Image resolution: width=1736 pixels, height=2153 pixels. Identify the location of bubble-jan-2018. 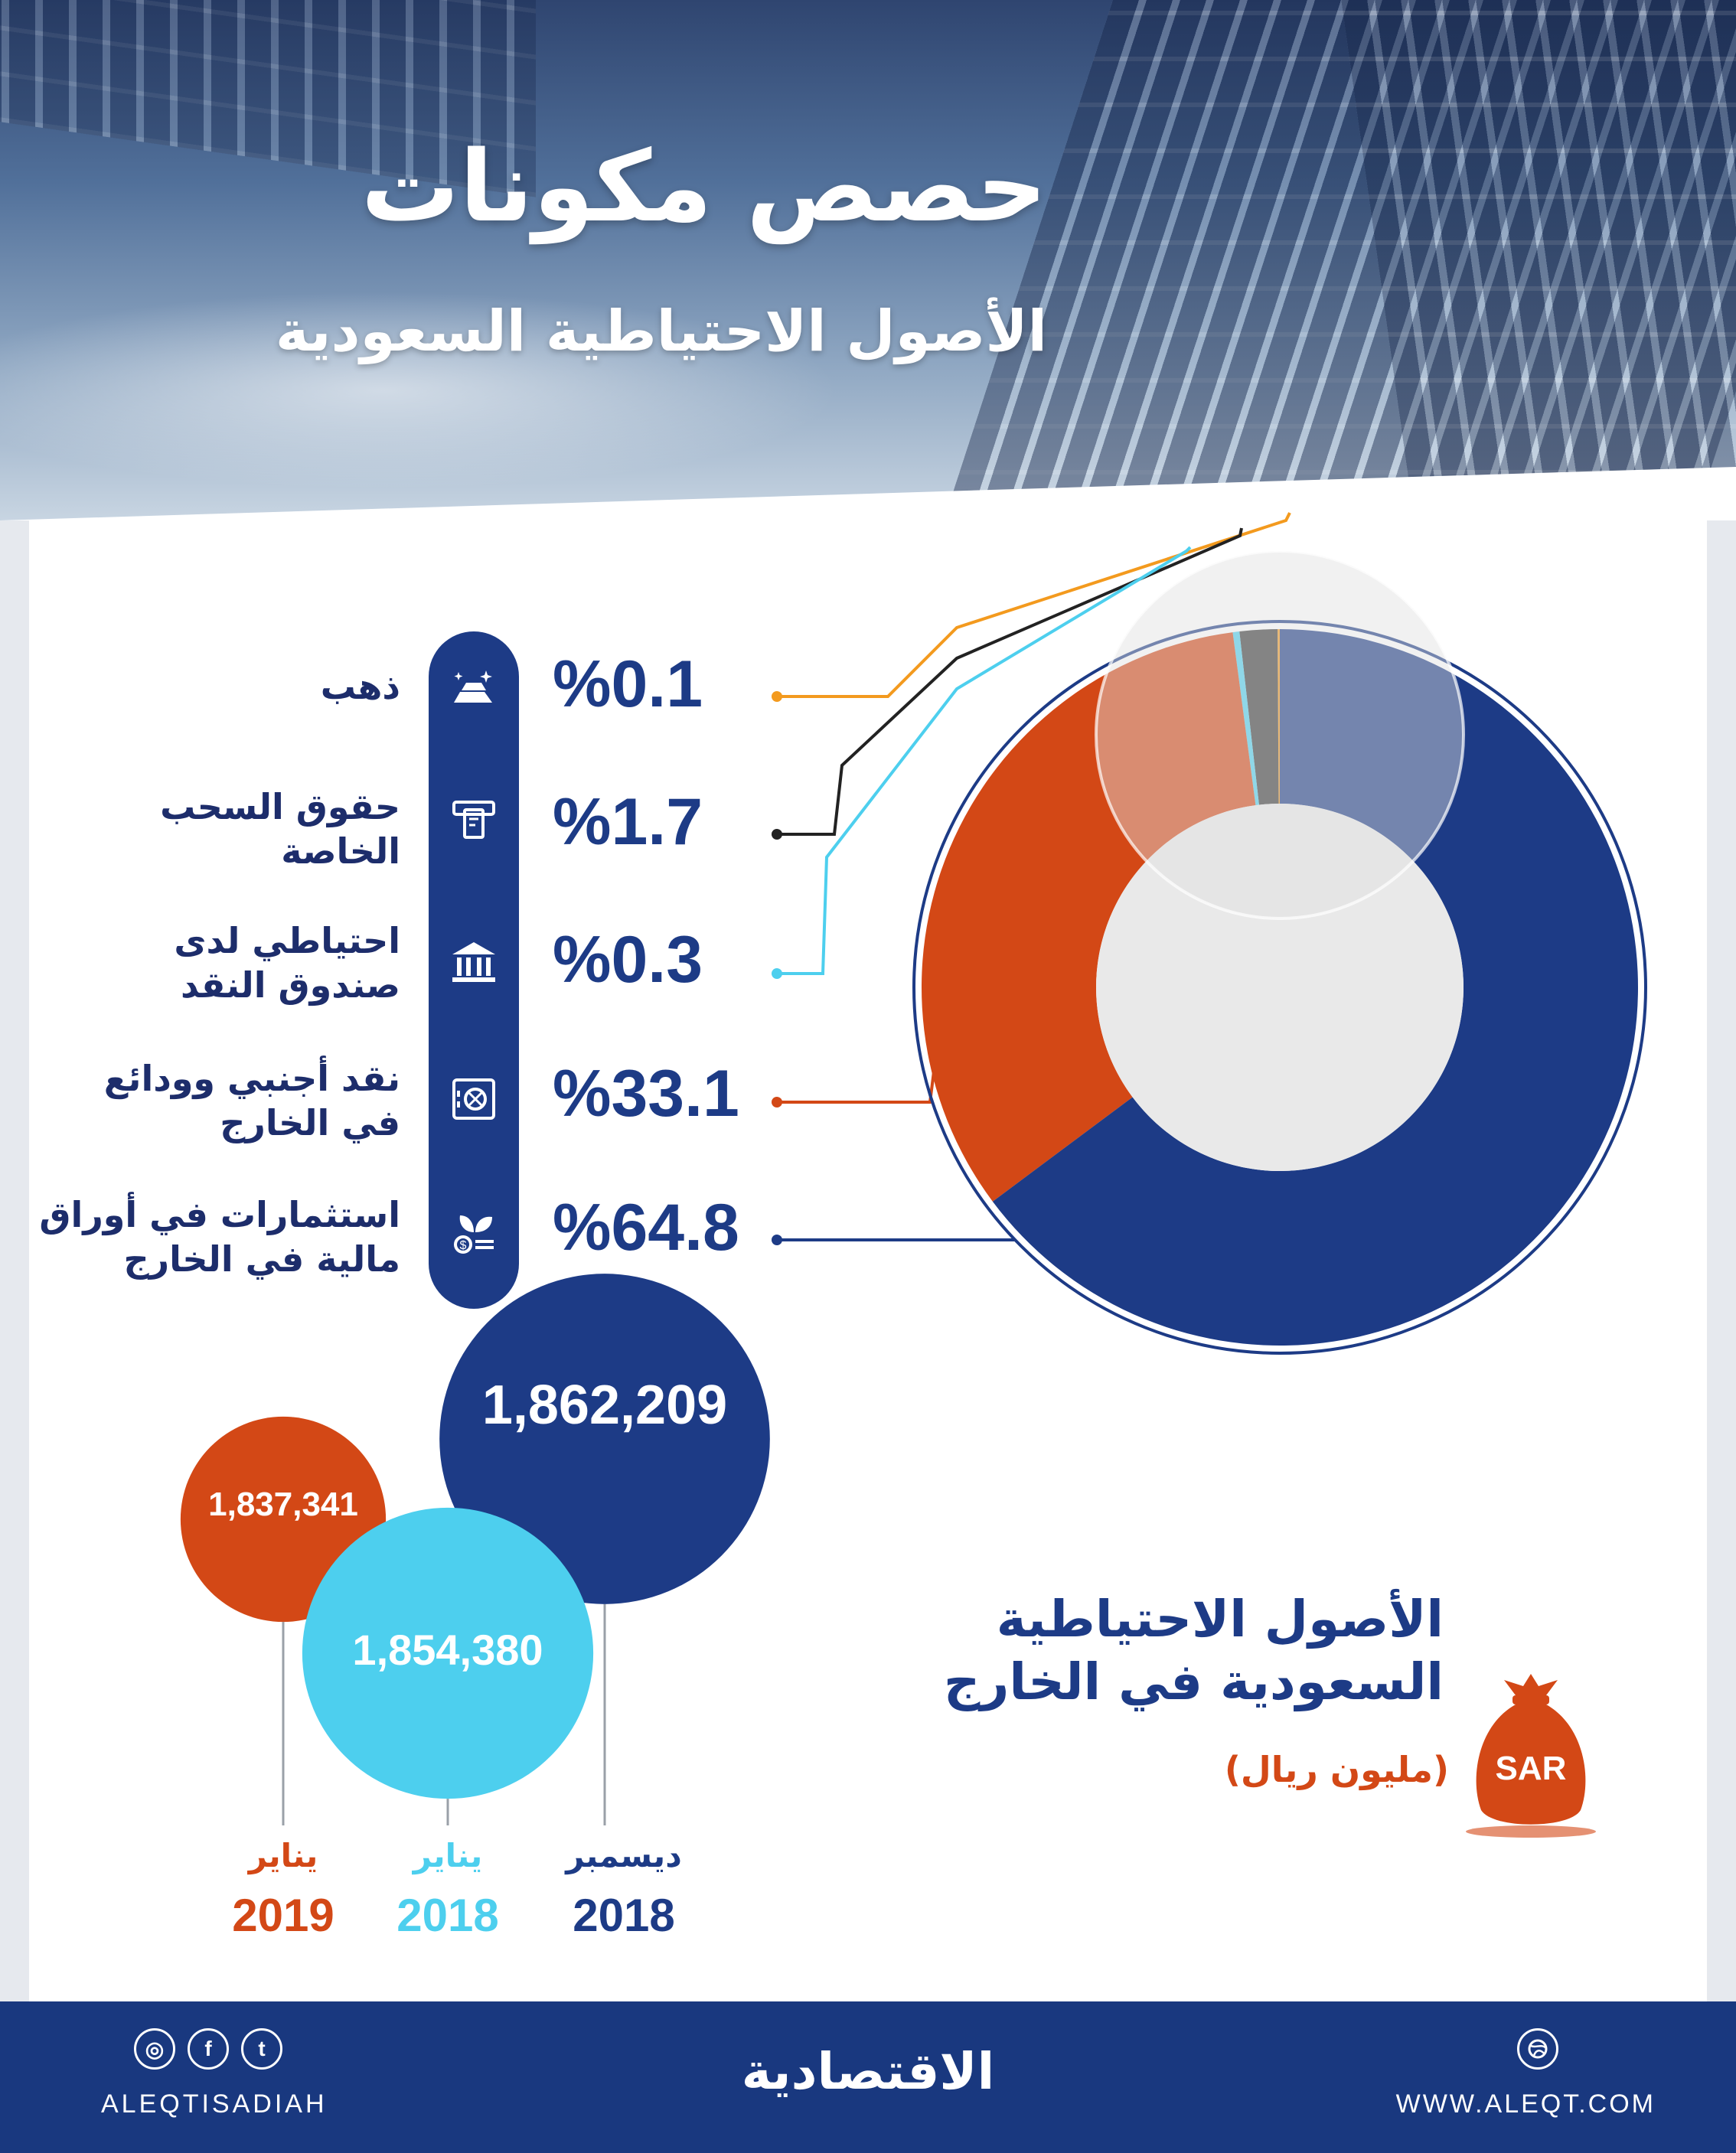
(448, 1653).